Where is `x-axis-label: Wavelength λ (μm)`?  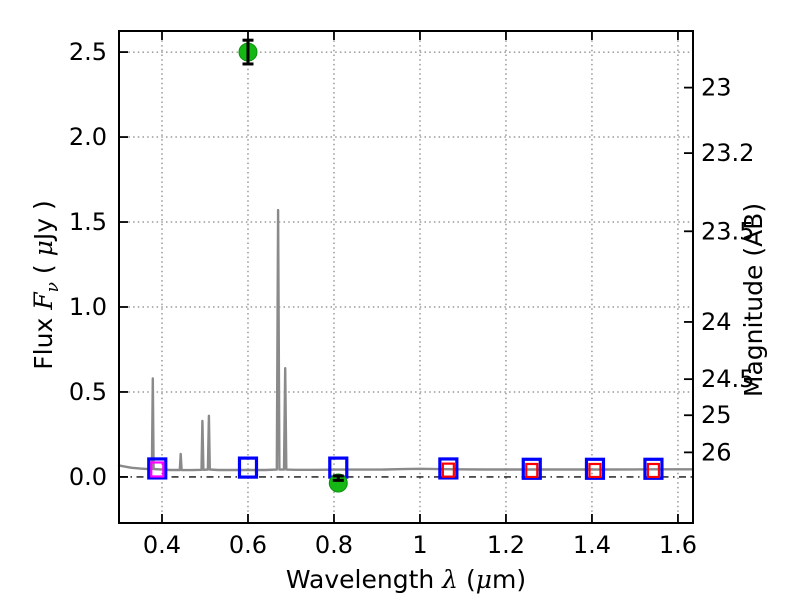
x-axis-label: Wavelength λ (μm) is located at coordinates (406, 579).